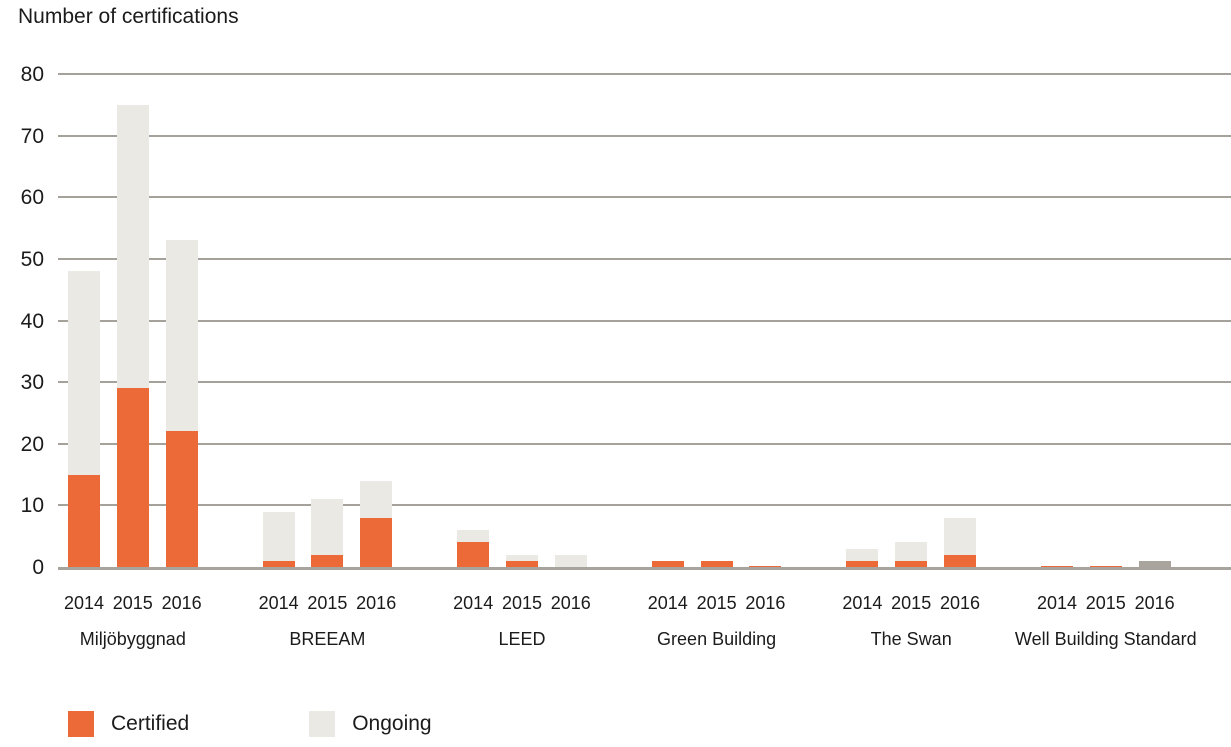 Image resolution: width=1231 pixels, height=747 pixels. I want to click on legend-item-ongoing: Ongoing, so click(370, 724).